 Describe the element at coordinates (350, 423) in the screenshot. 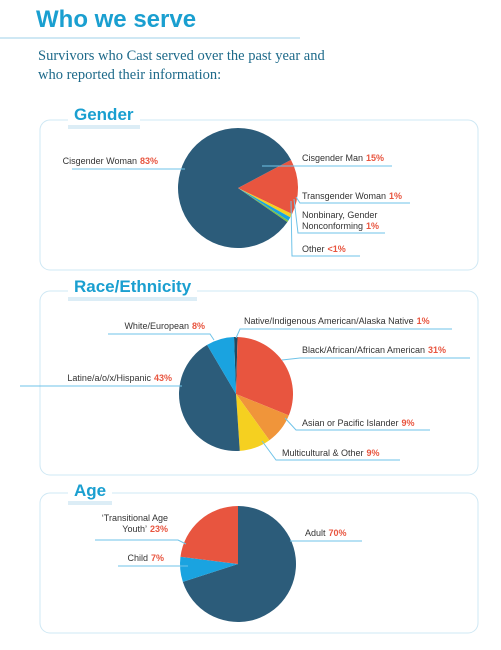

I see `category-label: Asian or Pacific Islander` at that location.